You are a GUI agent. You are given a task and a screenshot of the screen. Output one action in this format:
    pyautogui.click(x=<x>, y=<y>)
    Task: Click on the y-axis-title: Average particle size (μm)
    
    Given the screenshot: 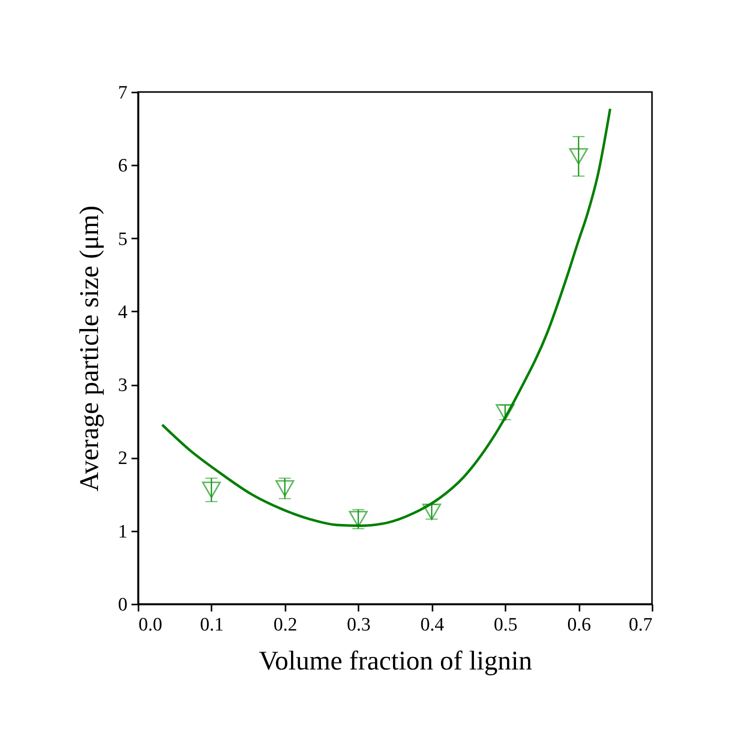 What is the action you would take?
    pyautogui.click(x=89, y=348)
    